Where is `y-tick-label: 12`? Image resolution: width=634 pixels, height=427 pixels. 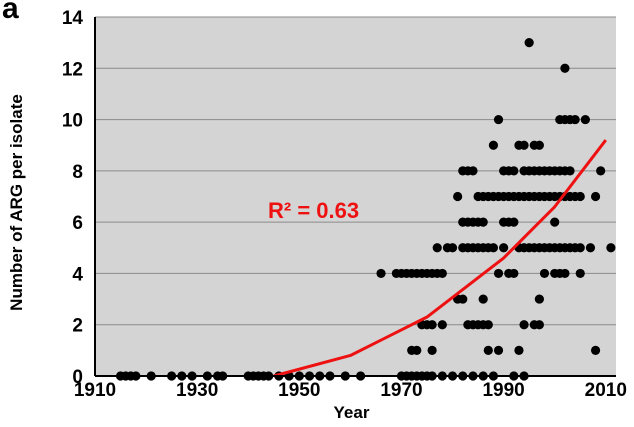 y-tick-label: 12 is located at coordinates (72, 69).